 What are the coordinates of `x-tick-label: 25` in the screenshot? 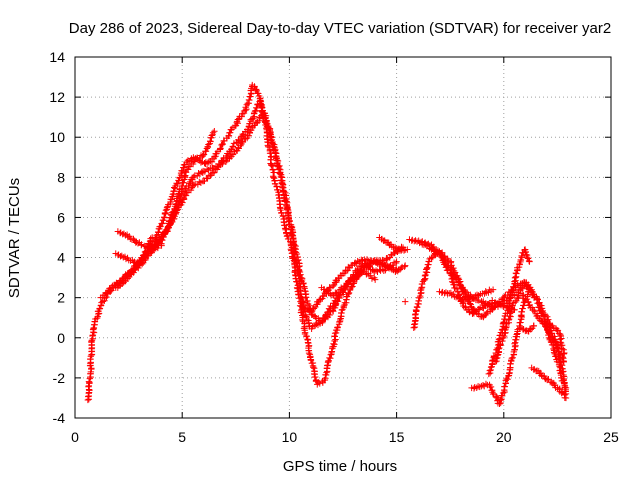 It's located at (611, 437).